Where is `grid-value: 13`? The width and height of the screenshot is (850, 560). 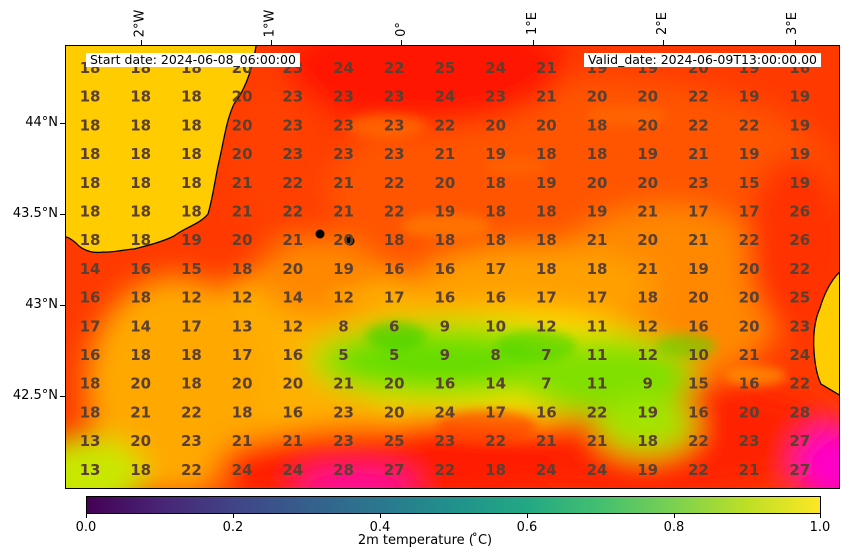 grid-value: 13 is located at coordinates (90, 470).